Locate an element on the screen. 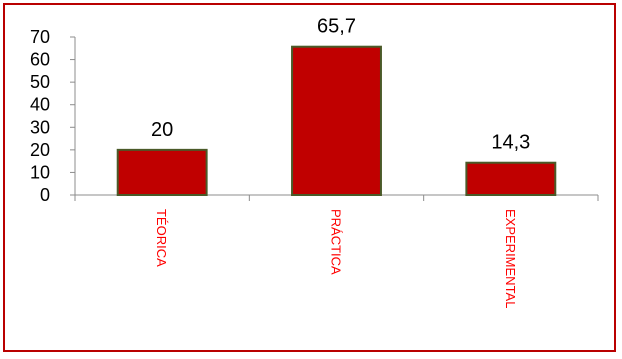  y-tick-label: 50 is located at coordinates (40, 82).